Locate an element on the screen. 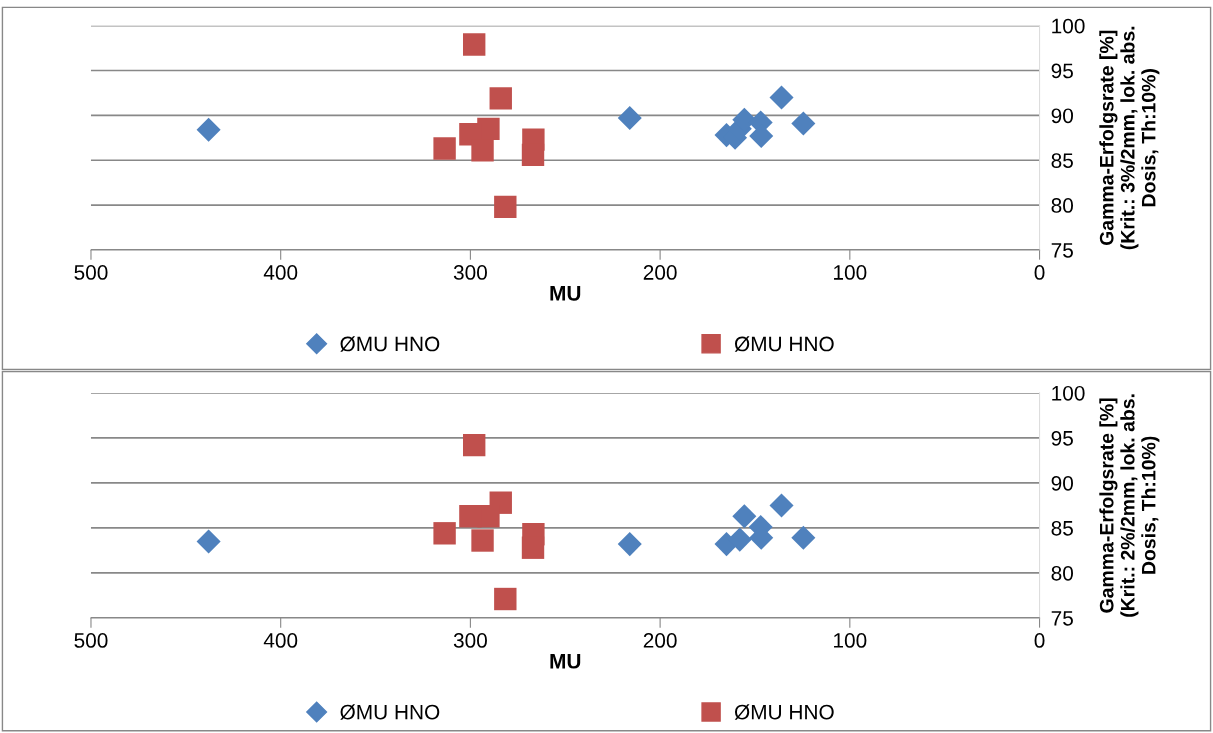  y-axis-title: Gamma-Erfolgsrate [%] (Krit.: 3%/2mm, lok. abs. Dosis, Th:10%) is located at coordinates (1129, 138).